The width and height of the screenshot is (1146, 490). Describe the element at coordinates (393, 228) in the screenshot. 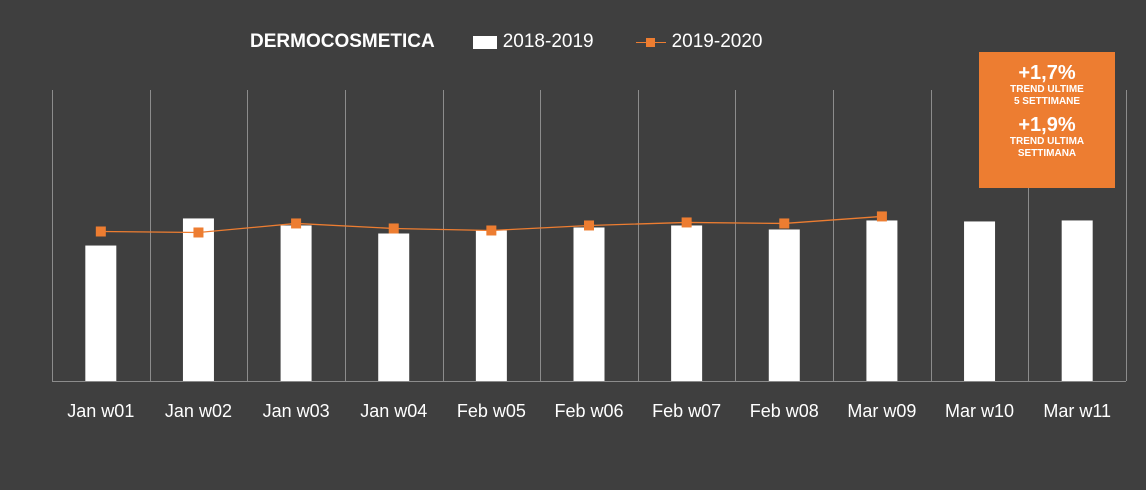

I see `marker-jan-w04` at that location.